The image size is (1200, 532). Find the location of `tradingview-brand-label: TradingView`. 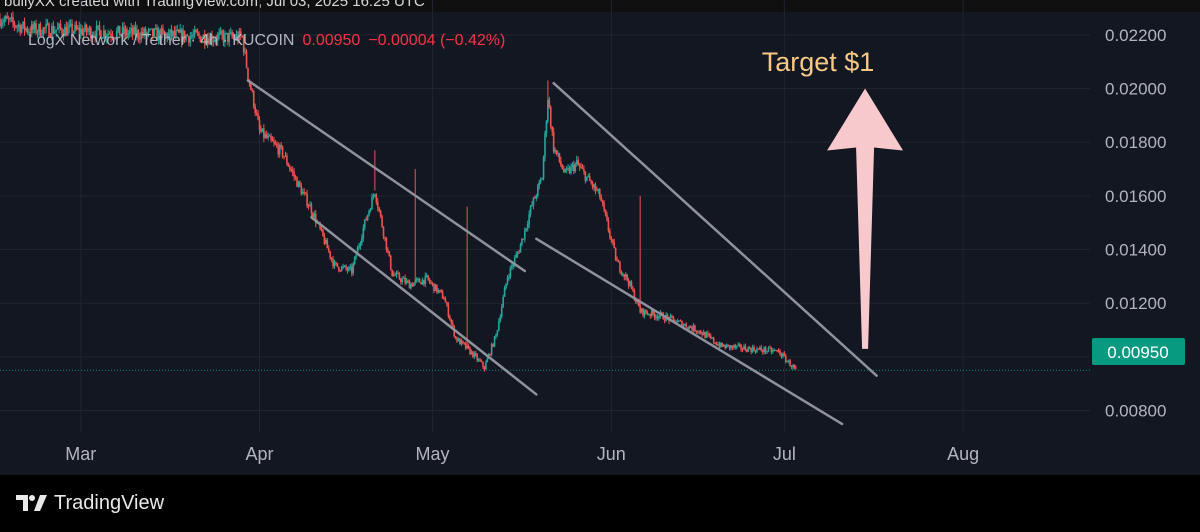

tradingview-brand-label: TradingView is located at coordinates (109, 503).